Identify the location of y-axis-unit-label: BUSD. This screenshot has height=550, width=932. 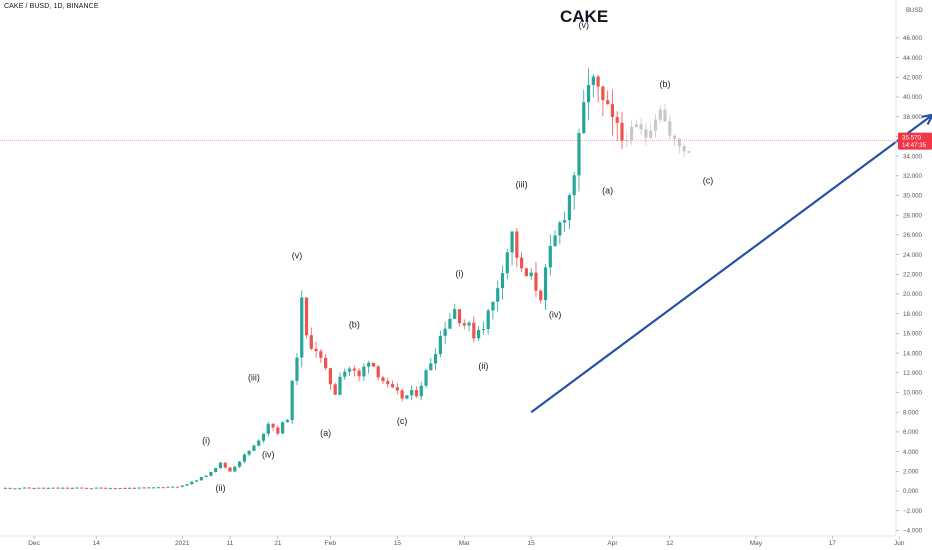
(914, 11).